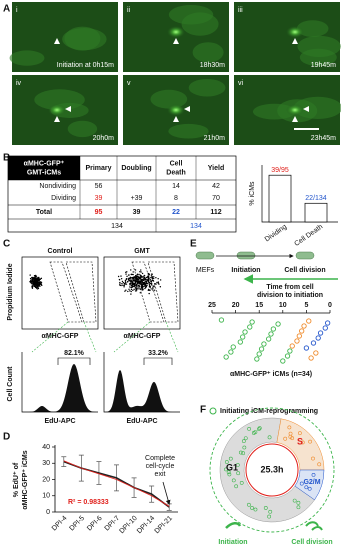 This screenshot has width=341, height=550. What do you see at coordinates (44, 163) in the screenshot?
I see `table-header: αMHC-GFP⁺` at bounding box center [44, 163].